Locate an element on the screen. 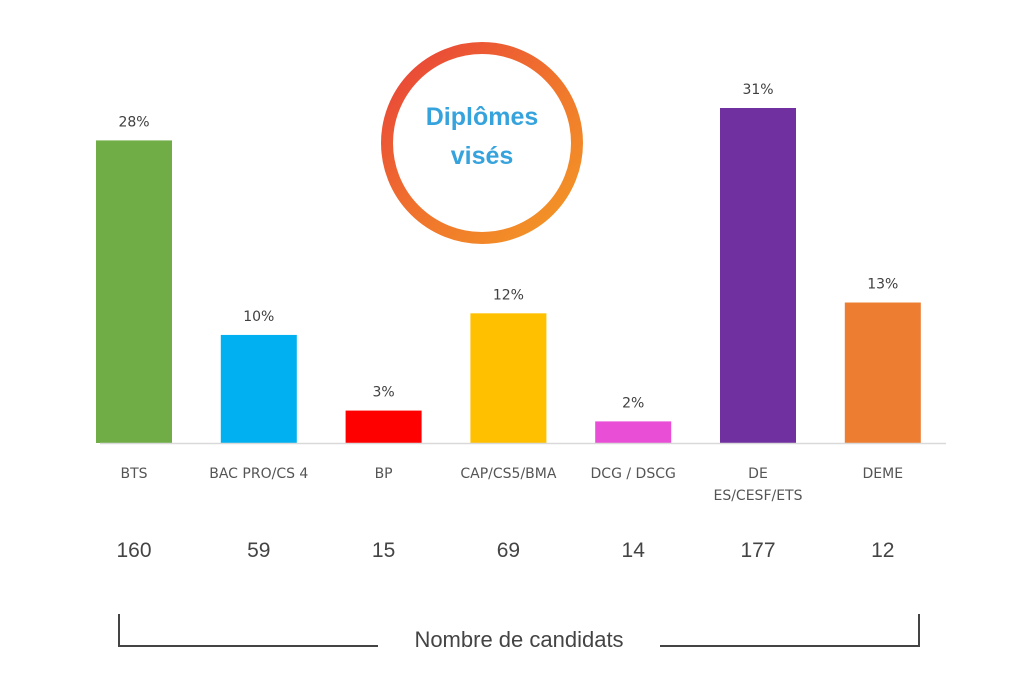 This screenshot has width=1024, height=683. bracket-left is located at coordinates (248, 630).